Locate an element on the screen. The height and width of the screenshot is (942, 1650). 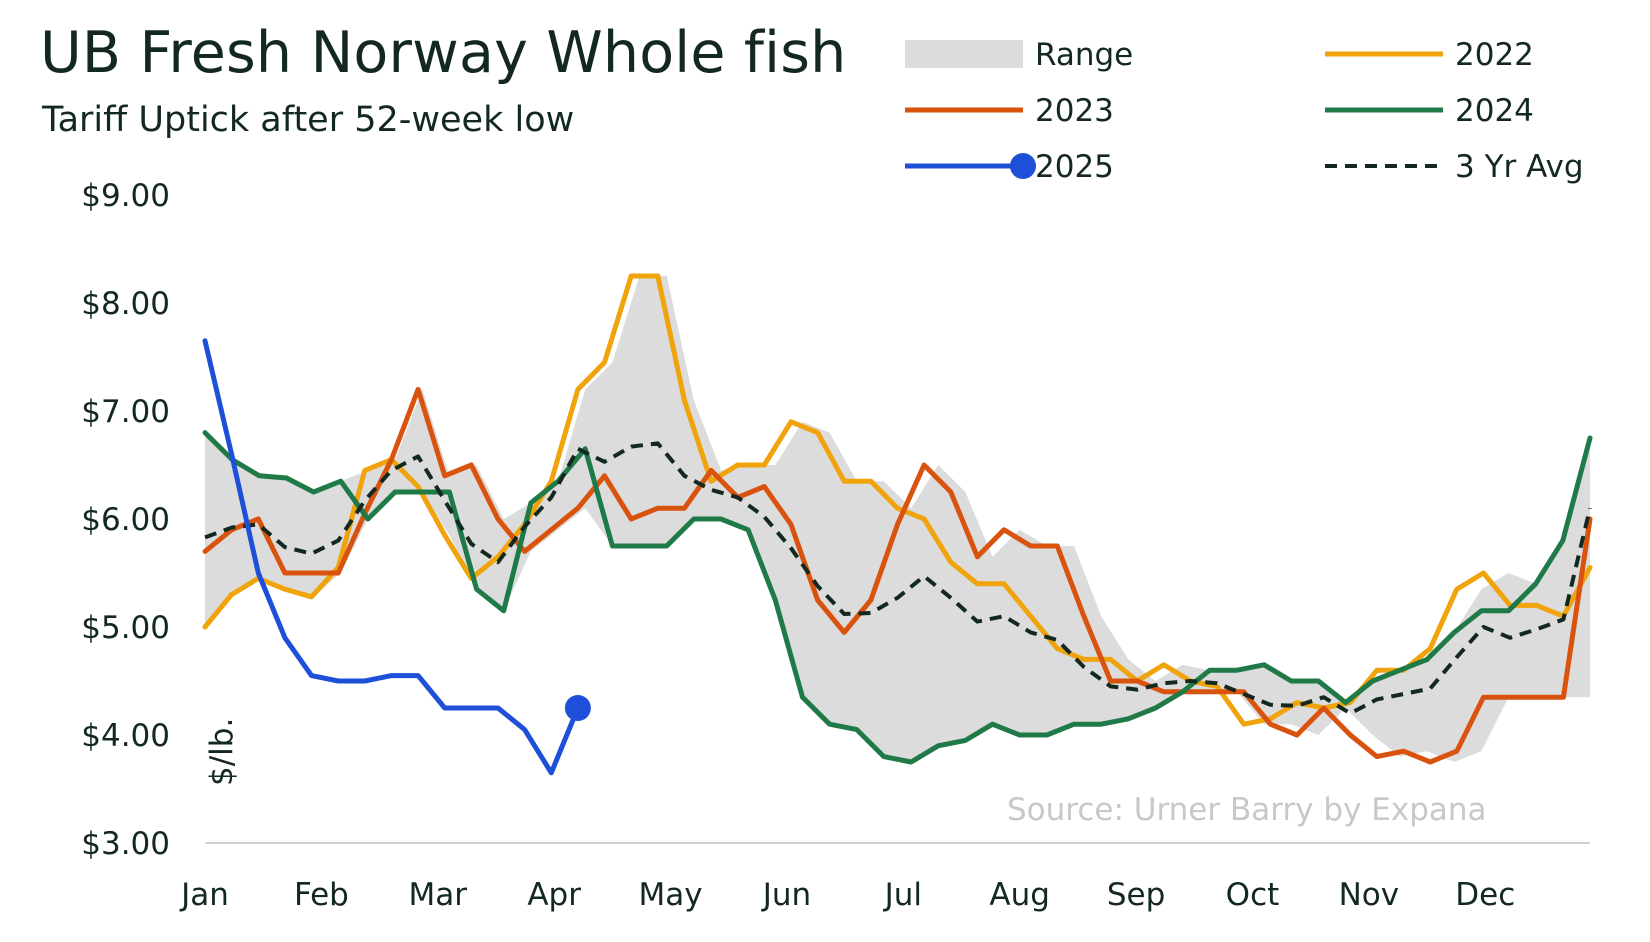
legend-item-2025: 2025 is located at coordinates (1009, 167).